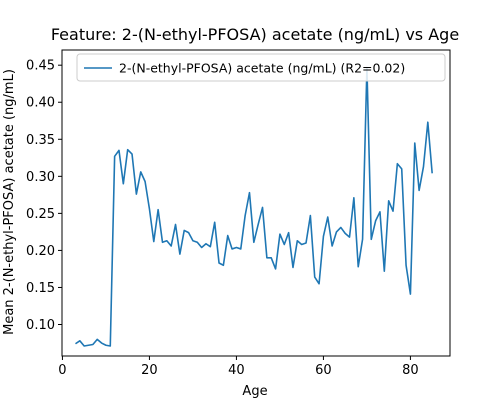  Describe the element at coordinates (40, 177) in the screenshot. I see `y-tick-label: 0.30` at that location.